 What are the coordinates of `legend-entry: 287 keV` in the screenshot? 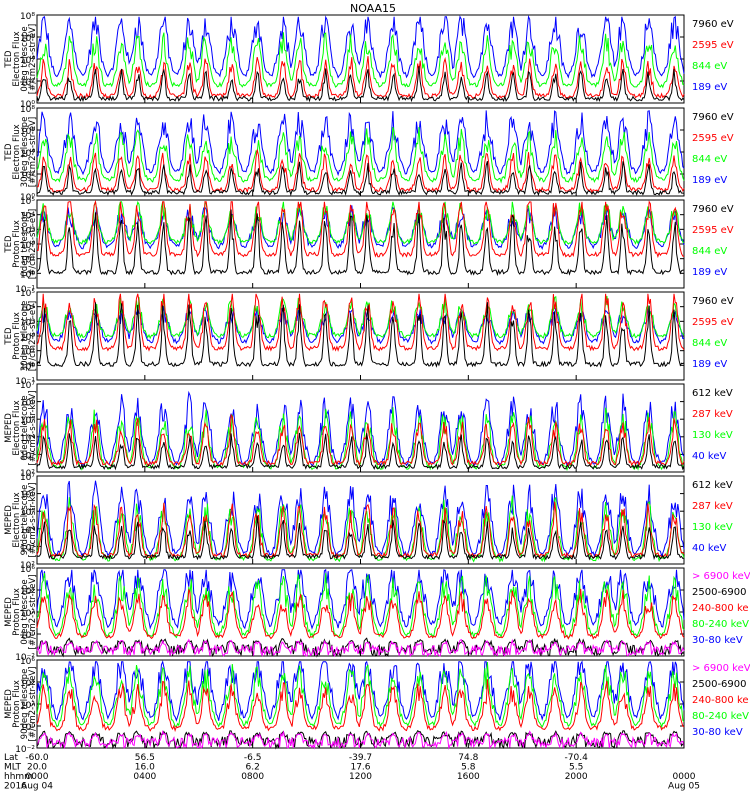 It's located at (712, 414).